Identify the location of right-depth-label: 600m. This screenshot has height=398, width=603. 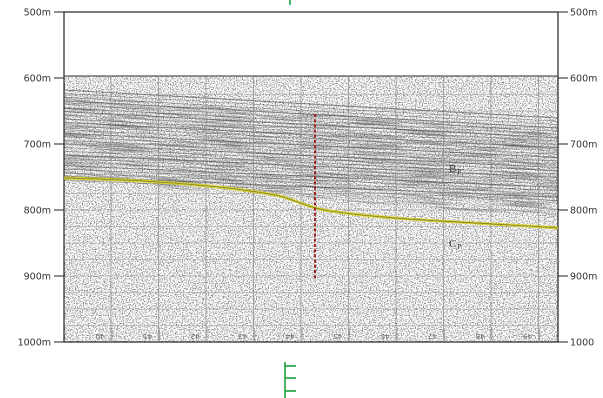
(583, 79).